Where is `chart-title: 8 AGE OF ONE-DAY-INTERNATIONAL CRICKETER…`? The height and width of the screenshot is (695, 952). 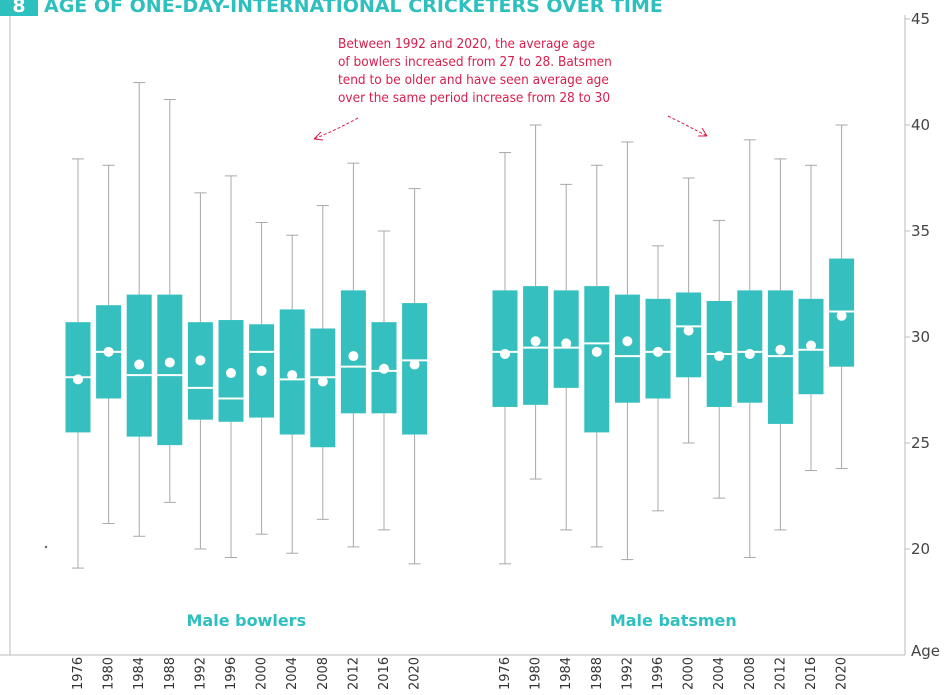
chart-title: 8 AGE OF ONE-DAY-INTERNATIONAL CRICKETER… is located at coordinates (331, 8).